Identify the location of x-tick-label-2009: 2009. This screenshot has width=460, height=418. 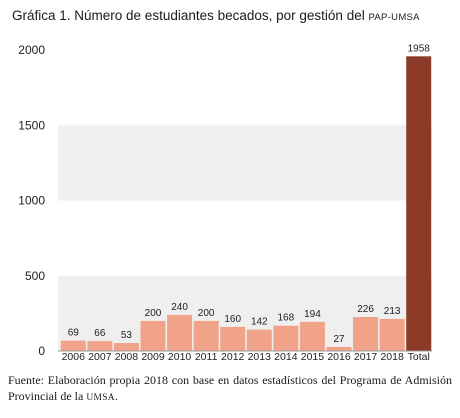
(153, 357).